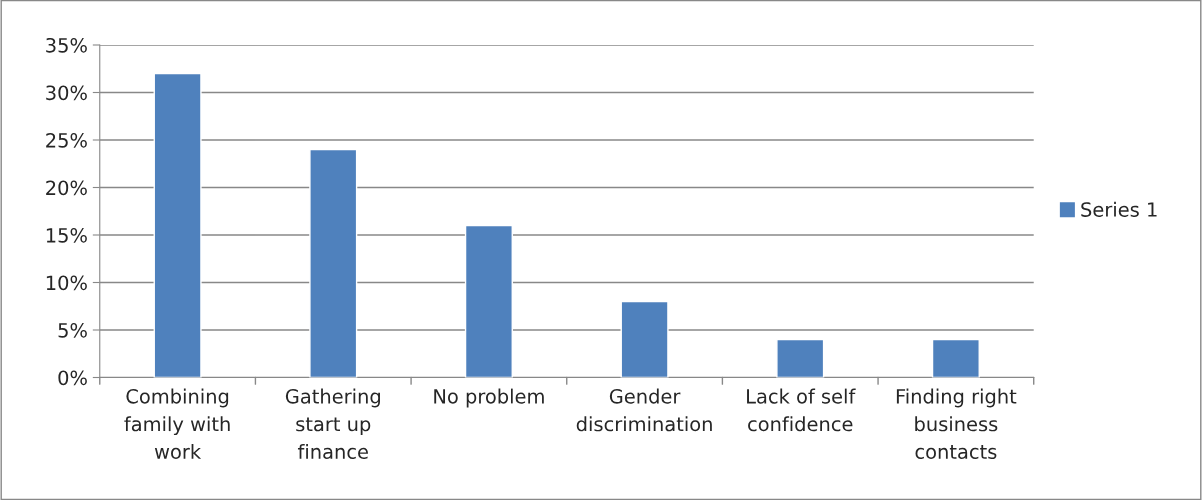 This screenshot has width=1202, height=500. What do you see at coordinates (66, 140) in the screenshot?
I see `y-tick-label: 25%` at bounding box center [66, 140].